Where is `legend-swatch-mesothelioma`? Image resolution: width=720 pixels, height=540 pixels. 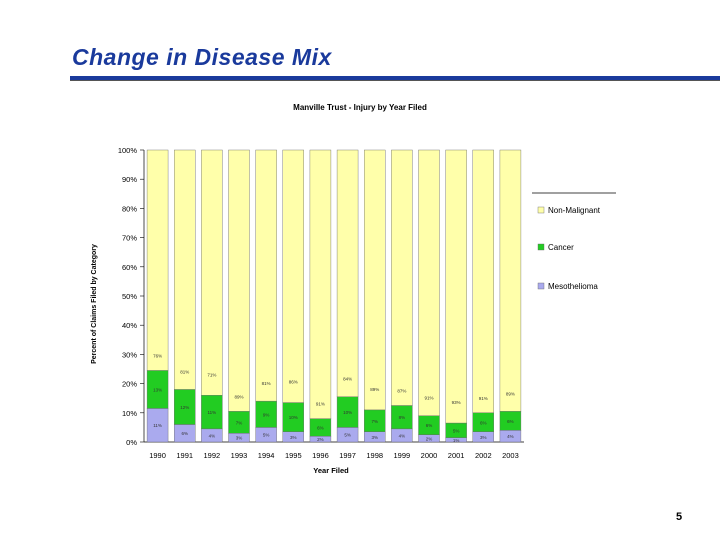 legend-swatch-mesothelioma is located at coordinates (541, 286).